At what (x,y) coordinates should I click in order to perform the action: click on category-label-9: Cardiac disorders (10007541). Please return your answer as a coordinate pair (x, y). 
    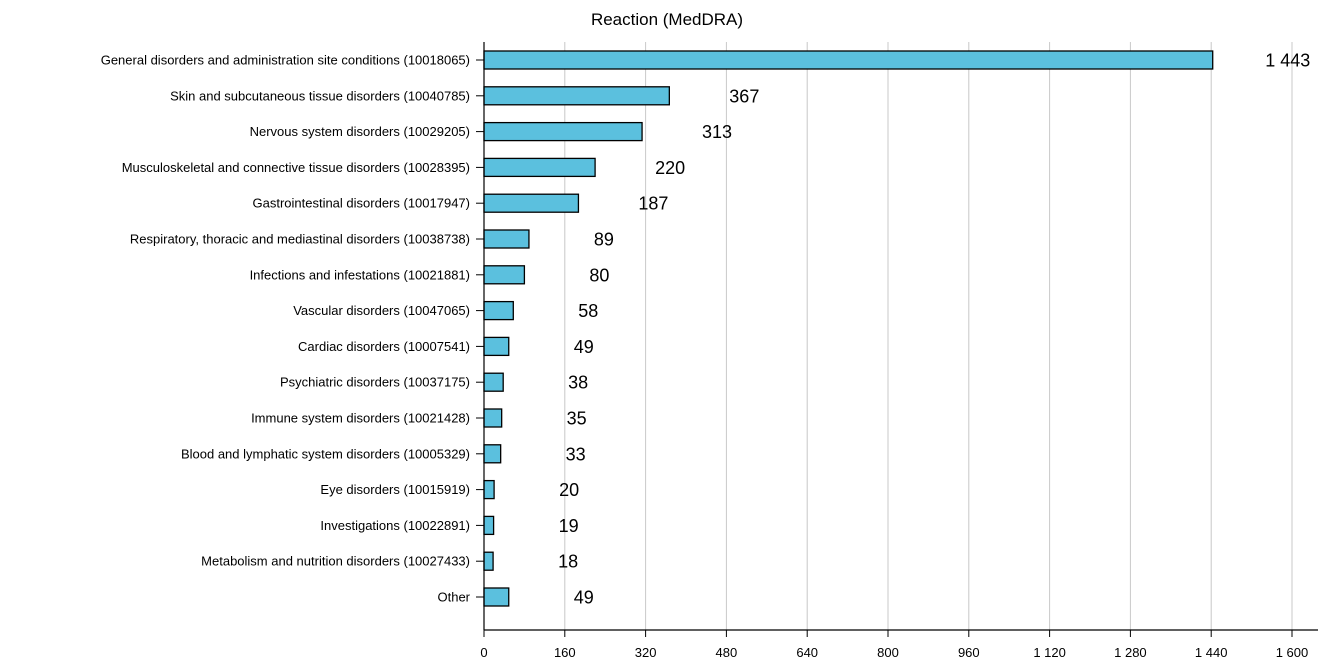
    Looking at the image, I should click on (384, 346).